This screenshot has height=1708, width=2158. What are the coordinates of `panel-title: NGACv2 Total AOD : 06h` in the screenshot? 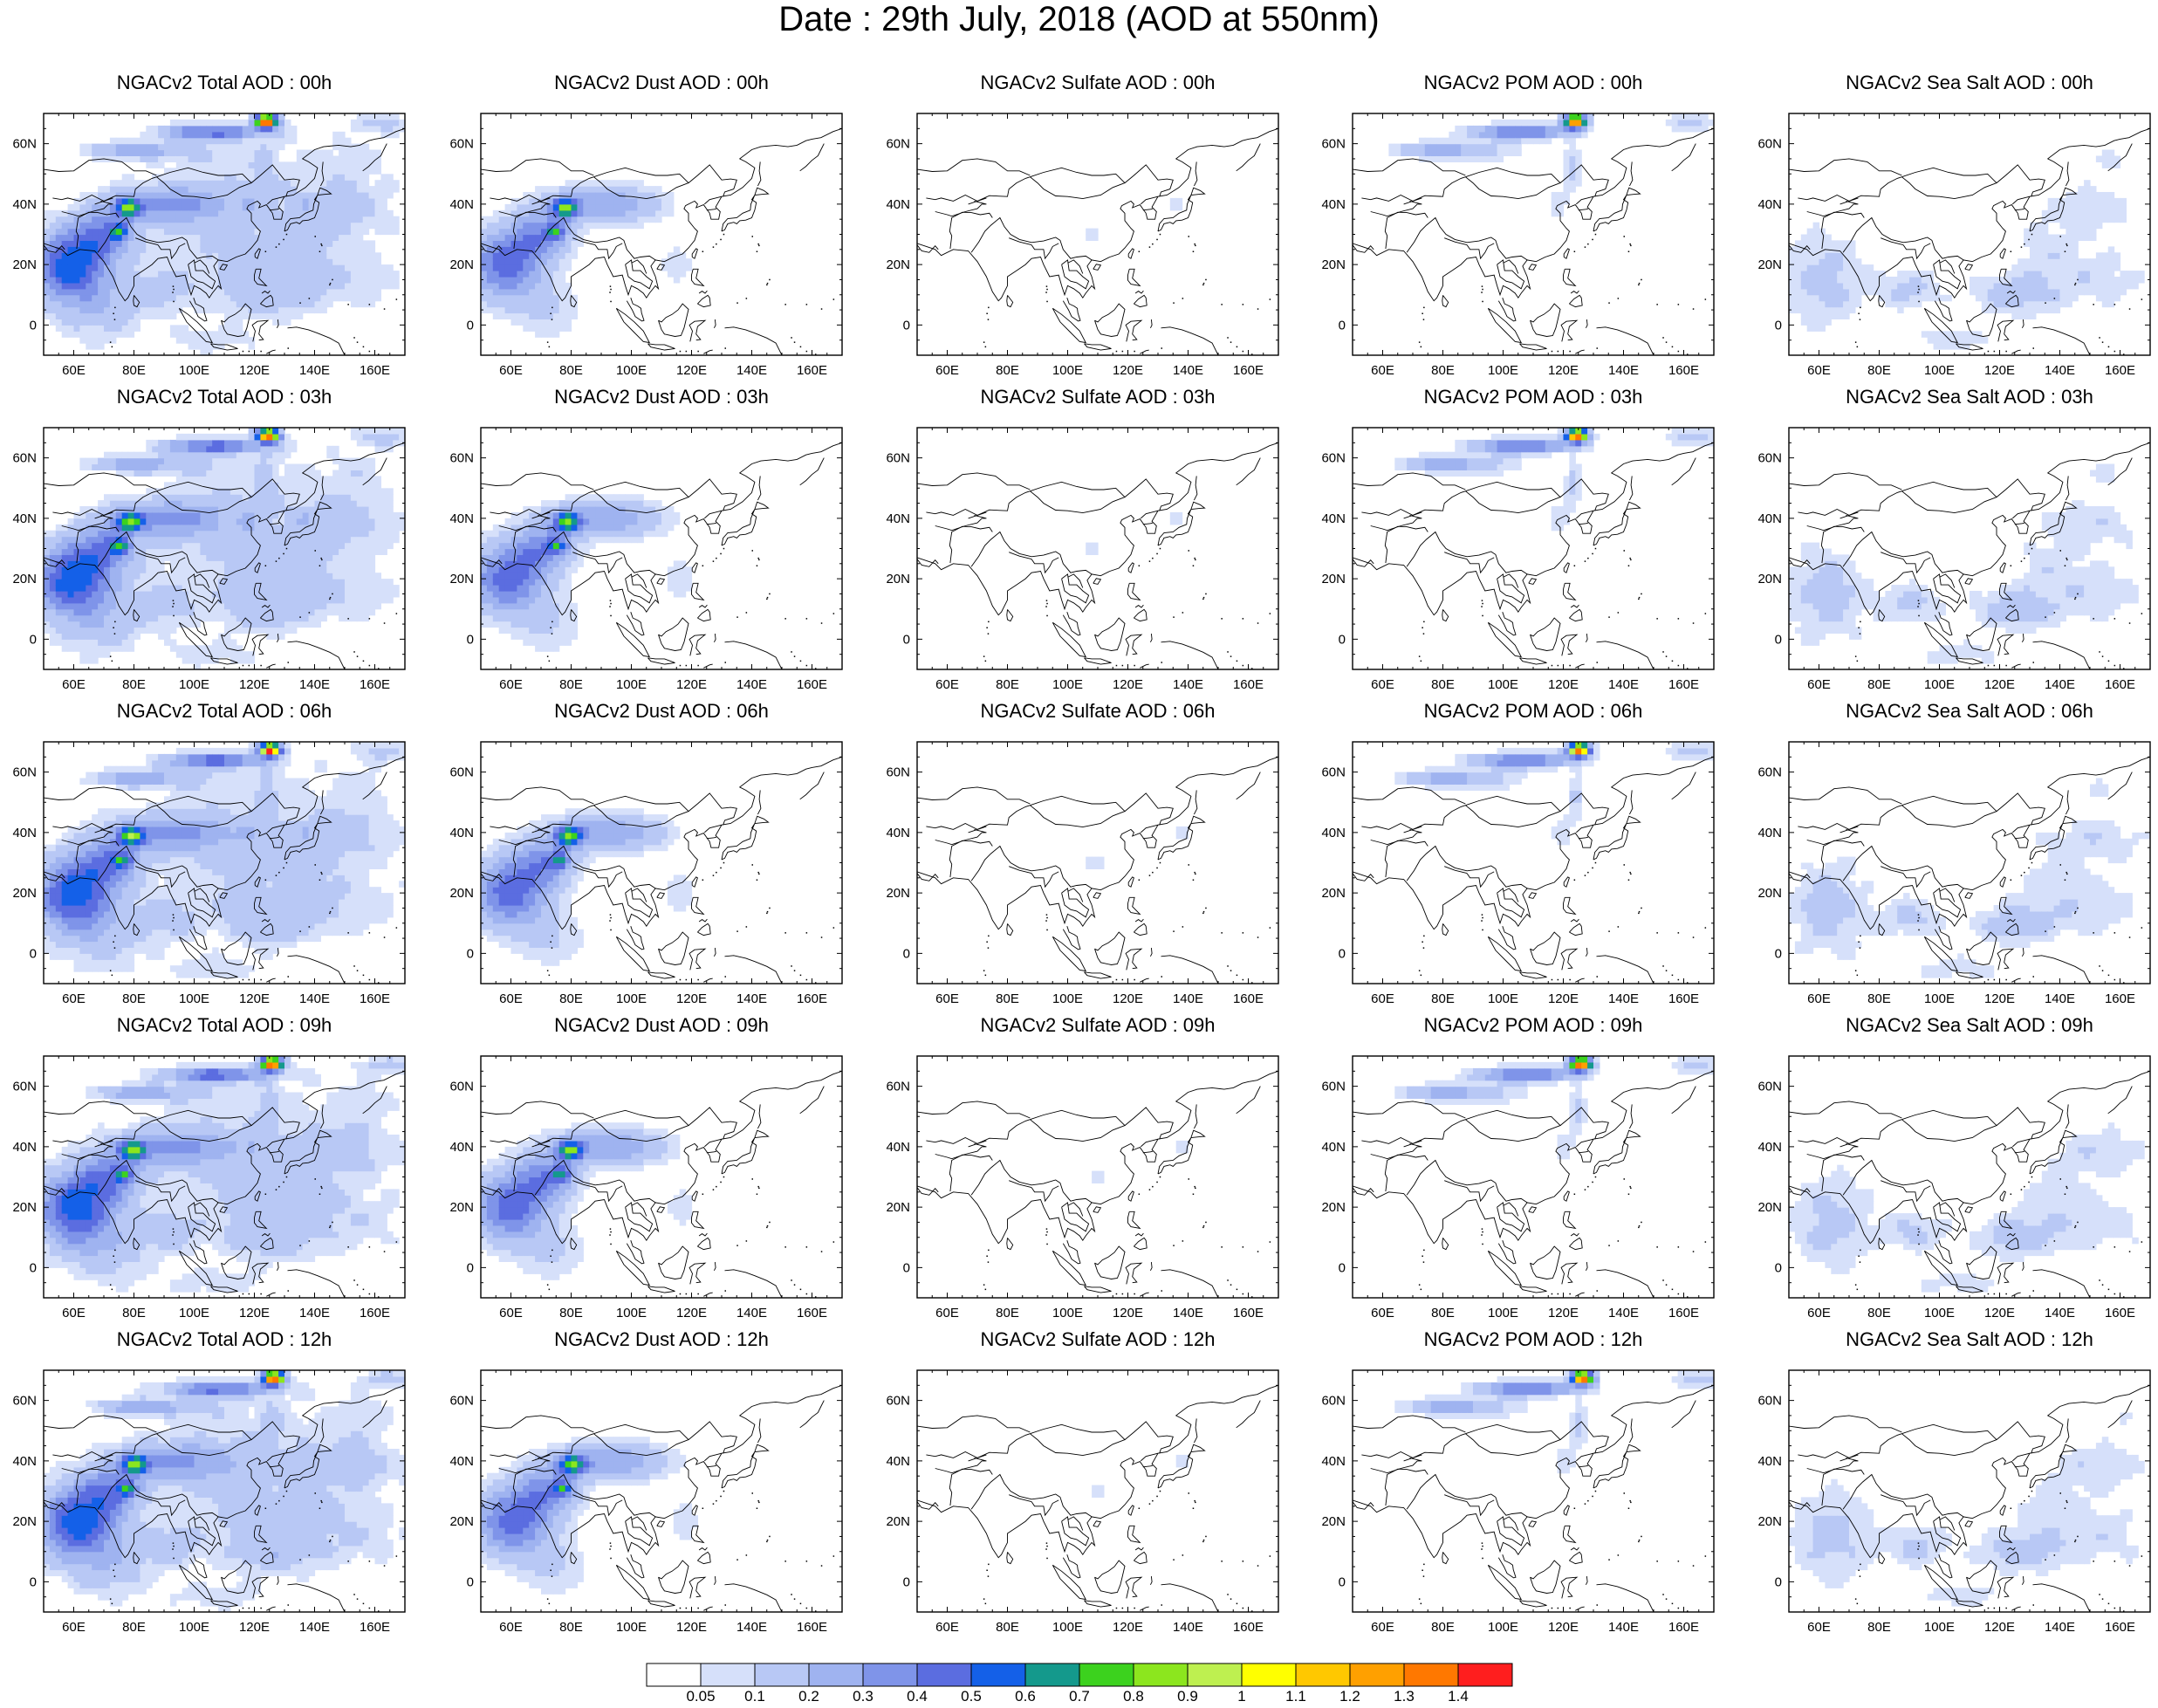 It's located at (224, 711).